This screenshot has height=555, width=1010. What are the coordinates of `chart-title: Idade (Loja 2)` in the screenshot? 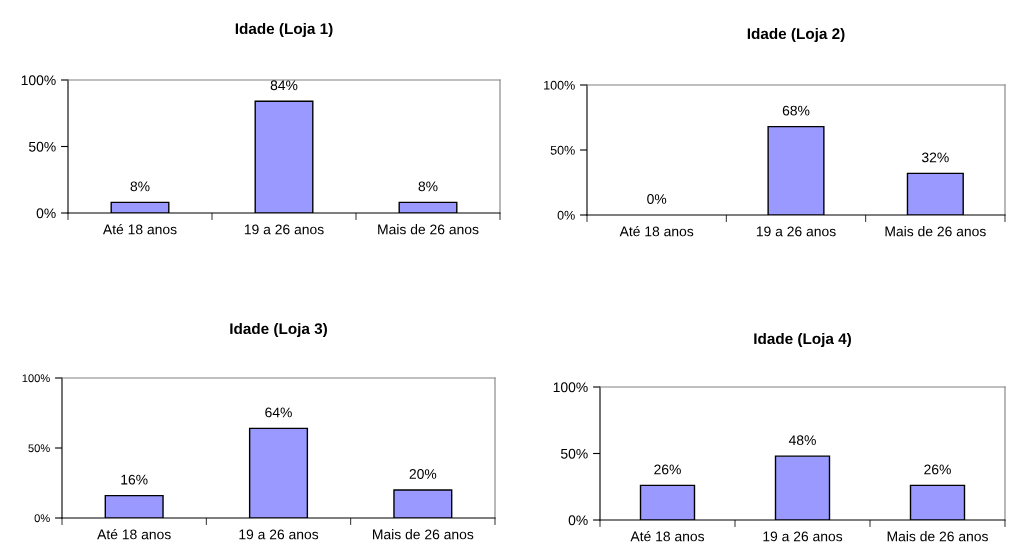 It's located at (796, 35).